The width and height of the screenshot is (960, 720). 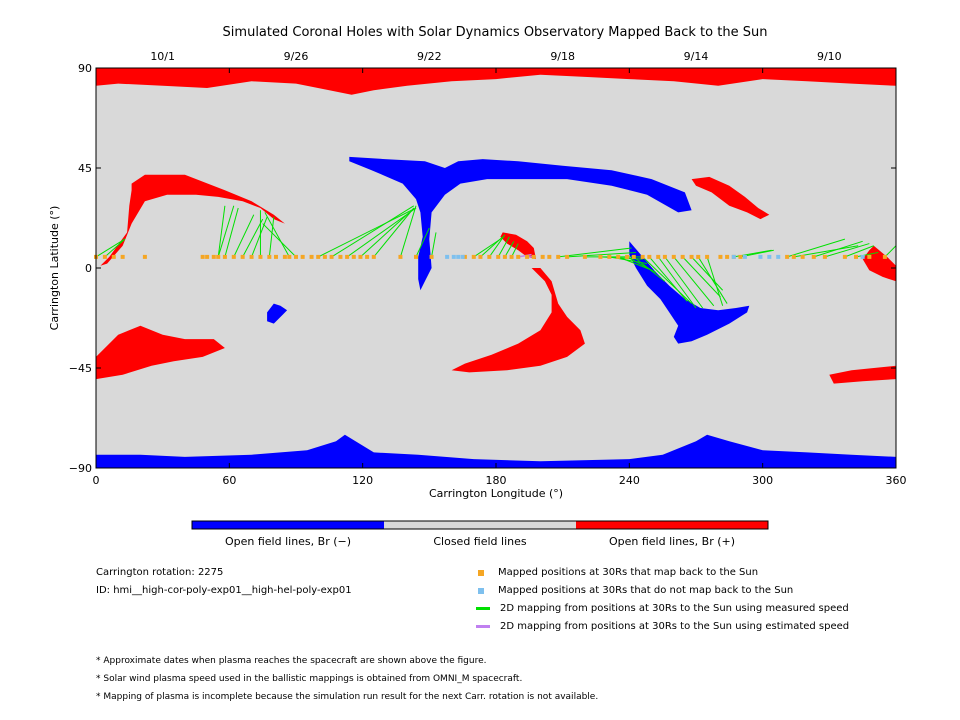 What do you see at coordinates (481, 590) in the screenshot?
I see `unmapped-marker-icon` at bounding box center [481, 590].